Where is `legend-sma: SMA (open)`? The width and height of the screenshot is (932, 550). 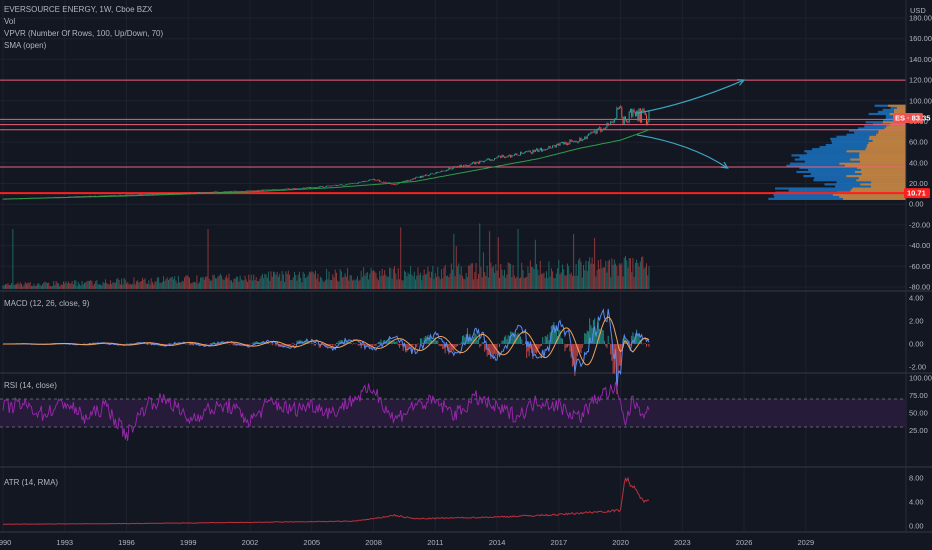
legend-sma: SMA (open) is located at coordinates (25, 45).